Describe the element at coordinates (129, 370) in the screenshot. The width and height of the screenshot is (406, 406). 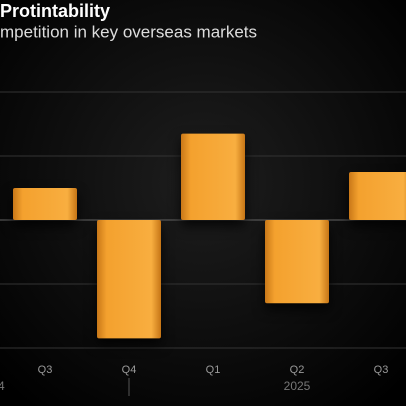
I see `x-tick-label: Q4` at that location.